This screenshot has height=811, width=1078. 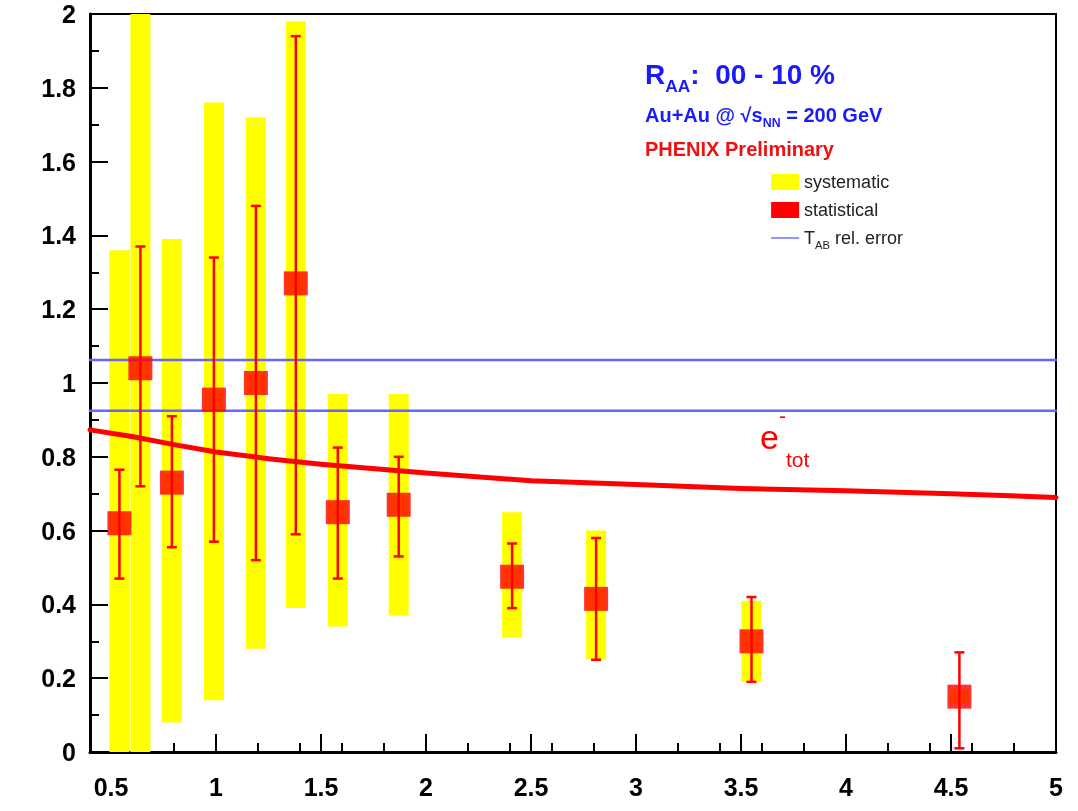 What do you see at coordinates (216, 786) in the screenshot?
I see `x-tick-label: 1` at bounding box center [216, 786].